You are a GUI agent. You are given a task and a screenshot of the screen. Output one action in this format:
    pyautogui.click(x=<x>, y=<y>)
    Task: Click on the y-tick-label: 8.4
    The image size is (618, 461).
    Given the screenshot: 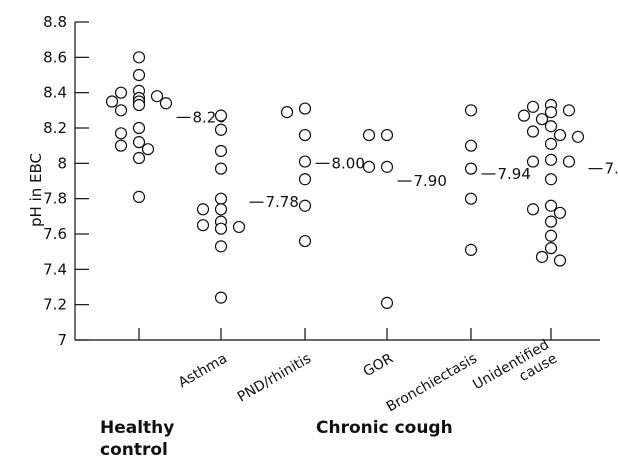 What is the action you would take?
    pyautogui.click(x=55, y=93)
    